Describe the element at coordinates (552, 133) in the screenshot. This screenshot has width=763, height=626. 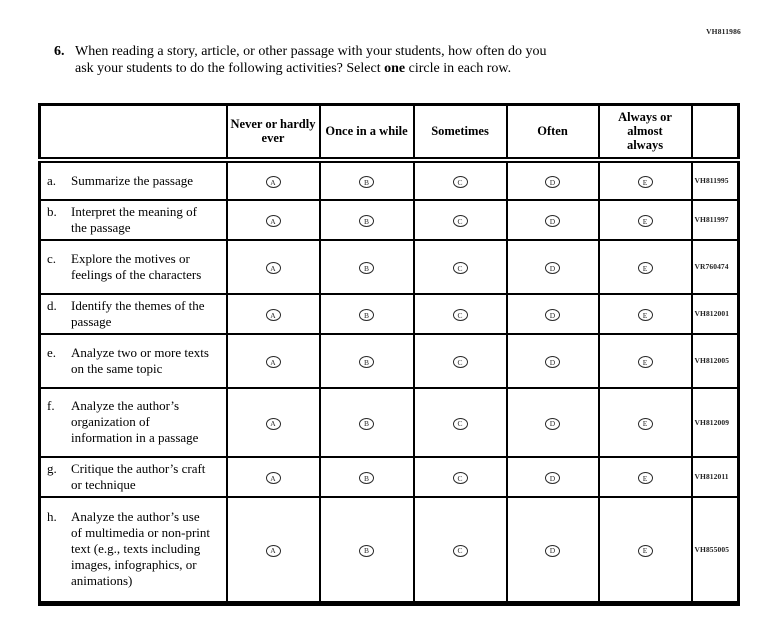
I see `header-often: Often` at that location.